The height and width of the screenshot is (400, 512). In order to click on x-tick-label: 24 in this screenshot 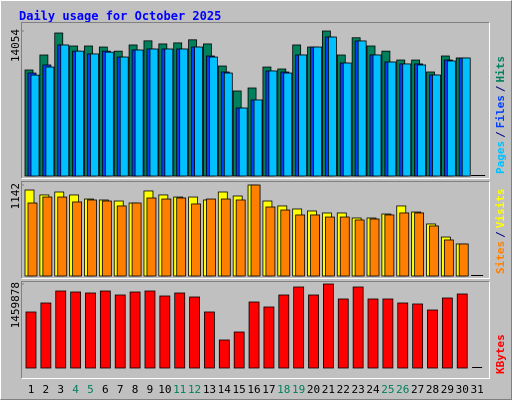, I will do `click(373, 389)`.